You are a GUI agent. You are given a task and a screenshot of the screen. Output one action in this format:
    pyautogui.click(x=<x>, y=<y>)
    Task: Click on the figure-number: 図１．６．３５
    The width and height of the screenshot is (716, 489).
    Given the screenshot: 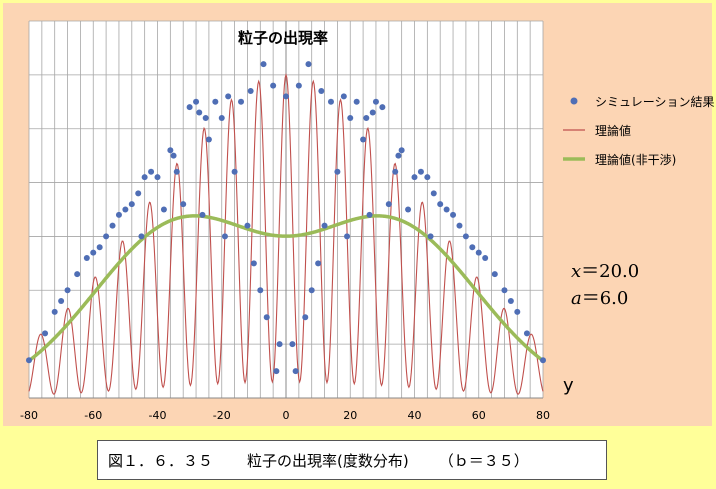 What is the action you would take?
    pyautogui.click(x=161, y=460)
    